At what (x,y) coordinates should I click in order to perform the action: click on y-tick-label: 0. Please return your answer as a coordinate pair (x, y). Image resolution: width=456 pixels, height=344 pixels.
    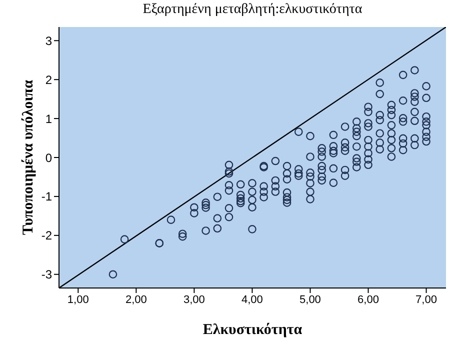
    Looking at the image, I should click on (48, 157).